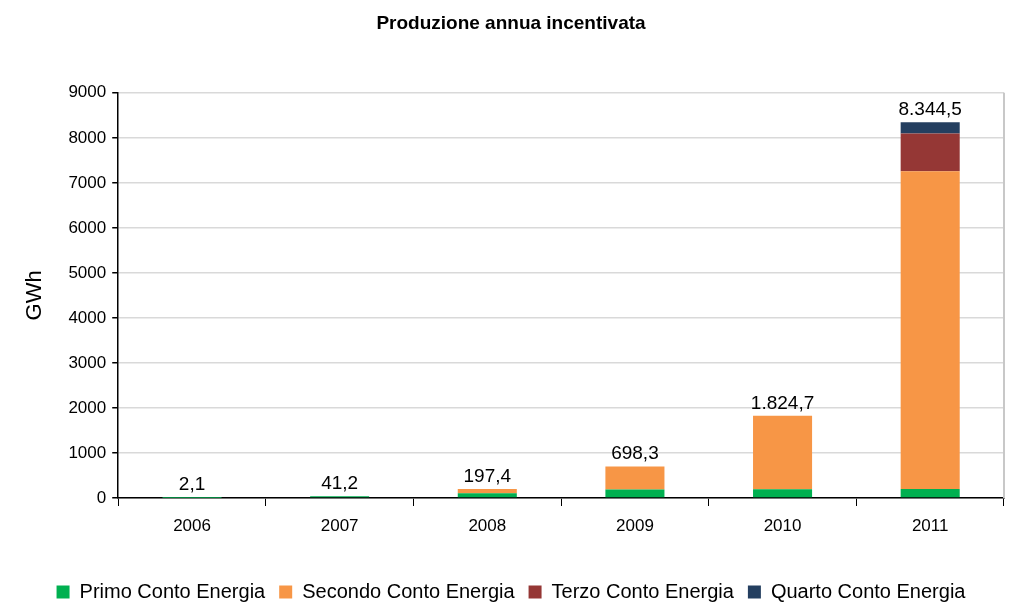 The image size is (1021, 612). What do you see at coordinates (34, 295) in the screenshot?
I see `y-axis-title: GWh` at bounding box center [34, 295].